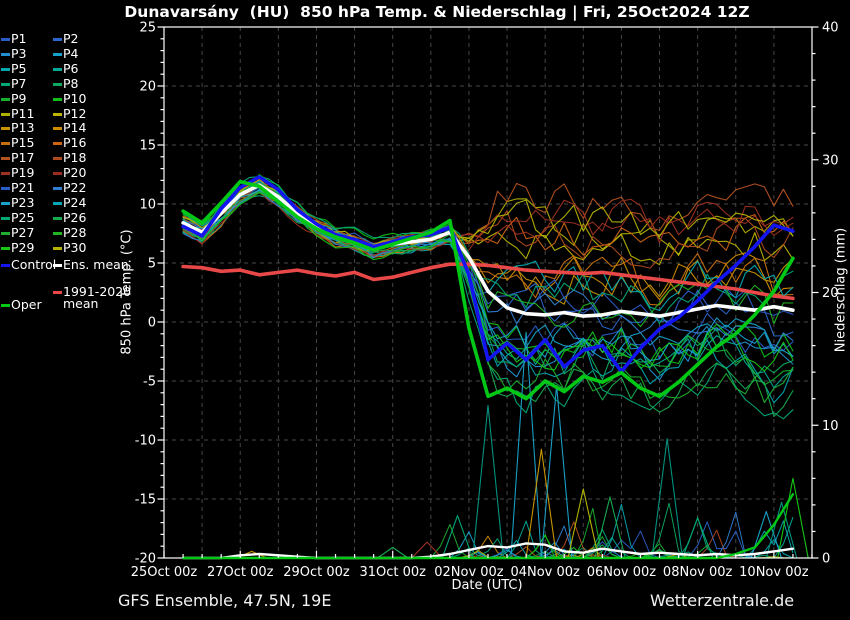 Image resolution: width=850 pixels, height=620 pixels. What do you see at coordinates (774, 572) in the screenshot?
I see `x-tick-label: 10Nov 00z` at bounding box center [774, 572].